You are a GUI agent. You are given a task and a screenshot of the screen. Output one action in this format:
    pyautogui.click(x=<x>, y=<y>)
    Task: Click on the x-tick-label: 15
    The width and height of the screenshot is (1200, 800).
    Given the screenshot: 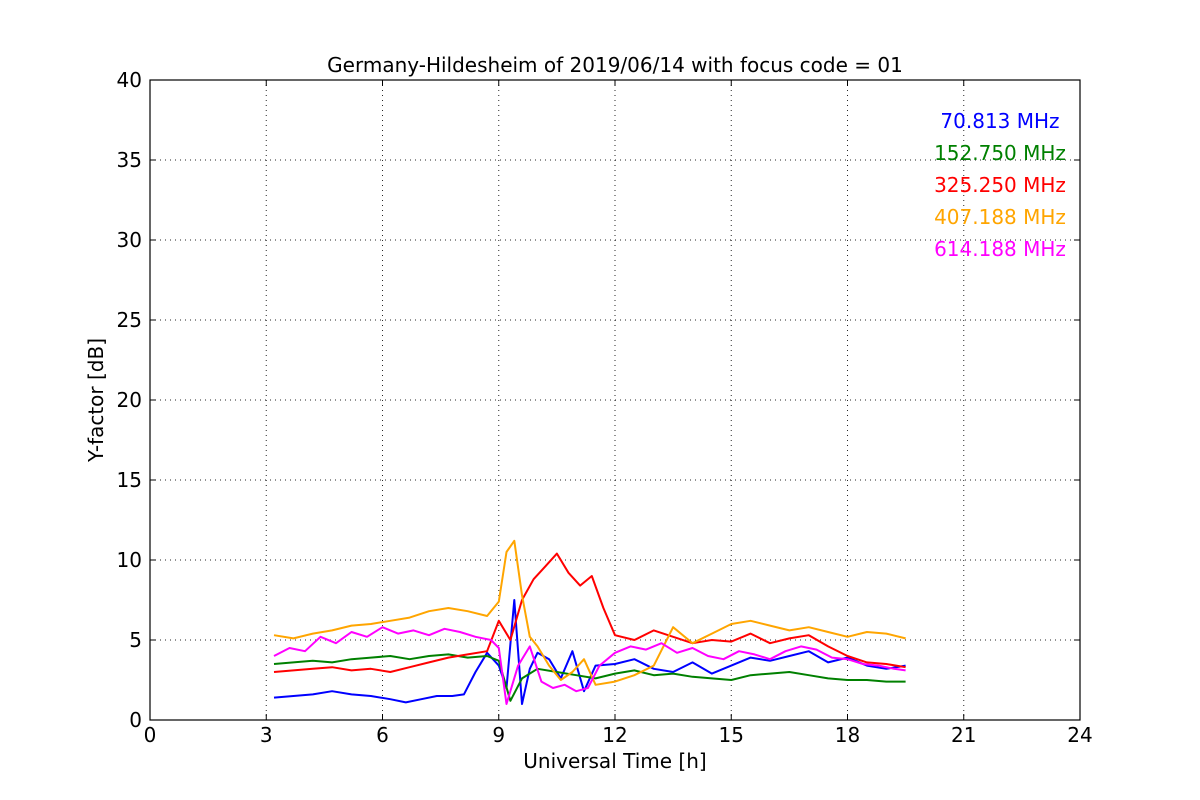 What is the action you would take?
    pyautogui.click(x=731, y=735)
    